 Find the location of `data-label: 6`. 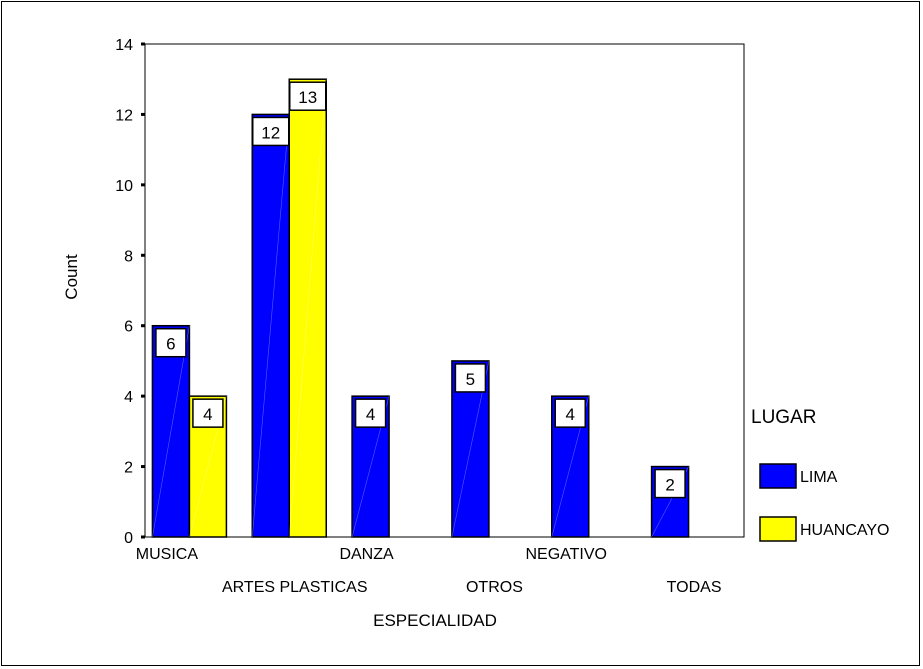

data-label: 6 is located at coordinates (170, 344).